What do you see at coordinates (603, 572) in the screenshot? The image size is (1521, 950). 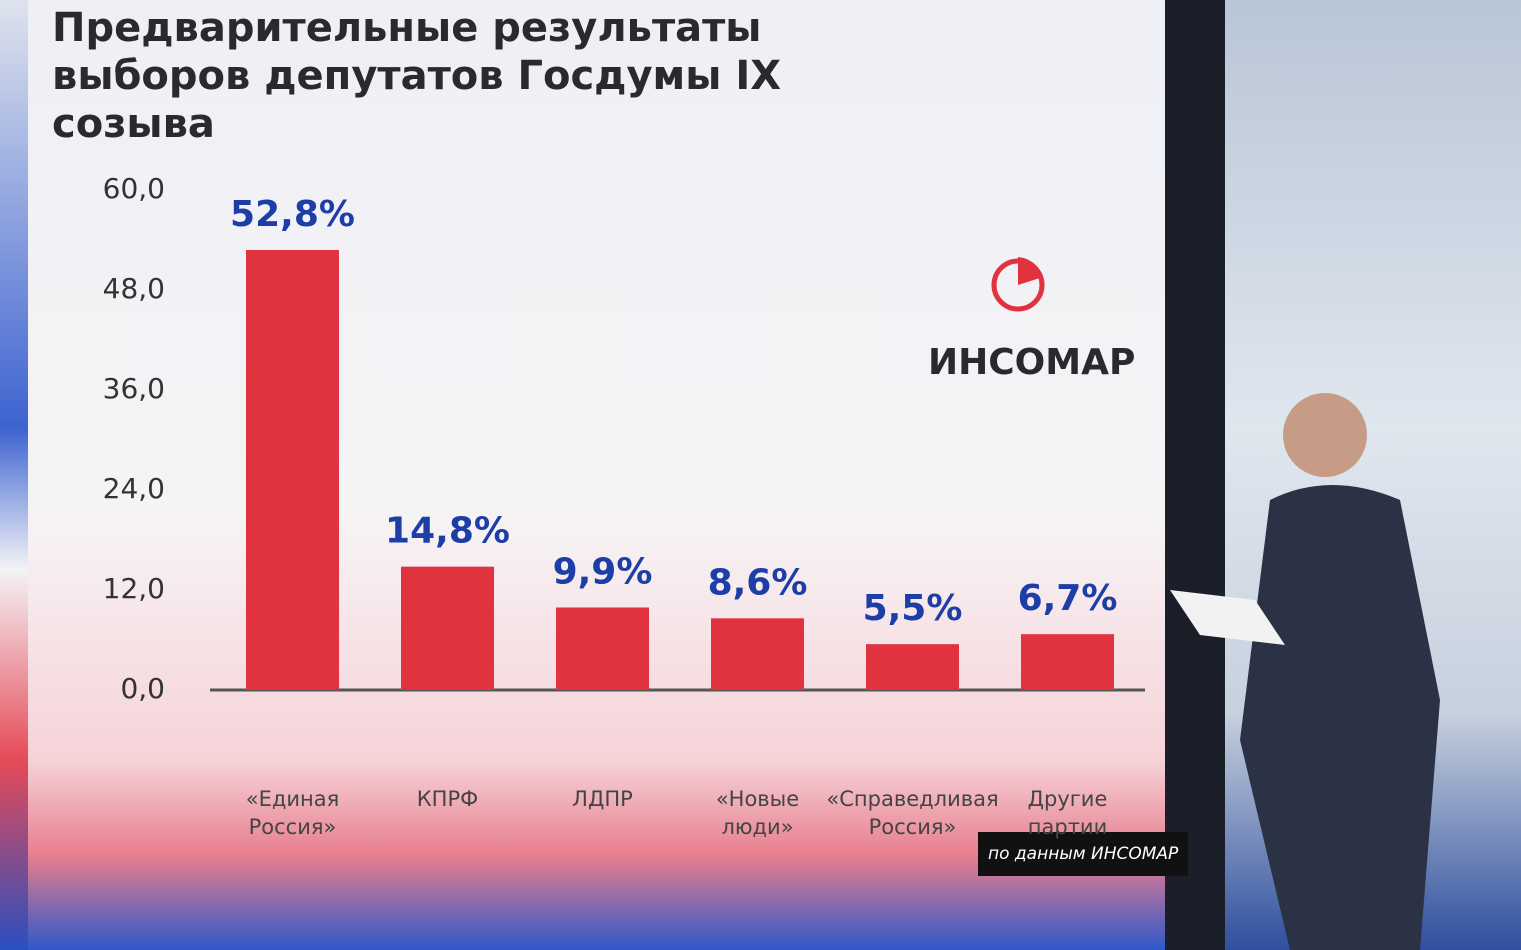 I see `value-label: 9,9%` at bounding box center [603, 572].